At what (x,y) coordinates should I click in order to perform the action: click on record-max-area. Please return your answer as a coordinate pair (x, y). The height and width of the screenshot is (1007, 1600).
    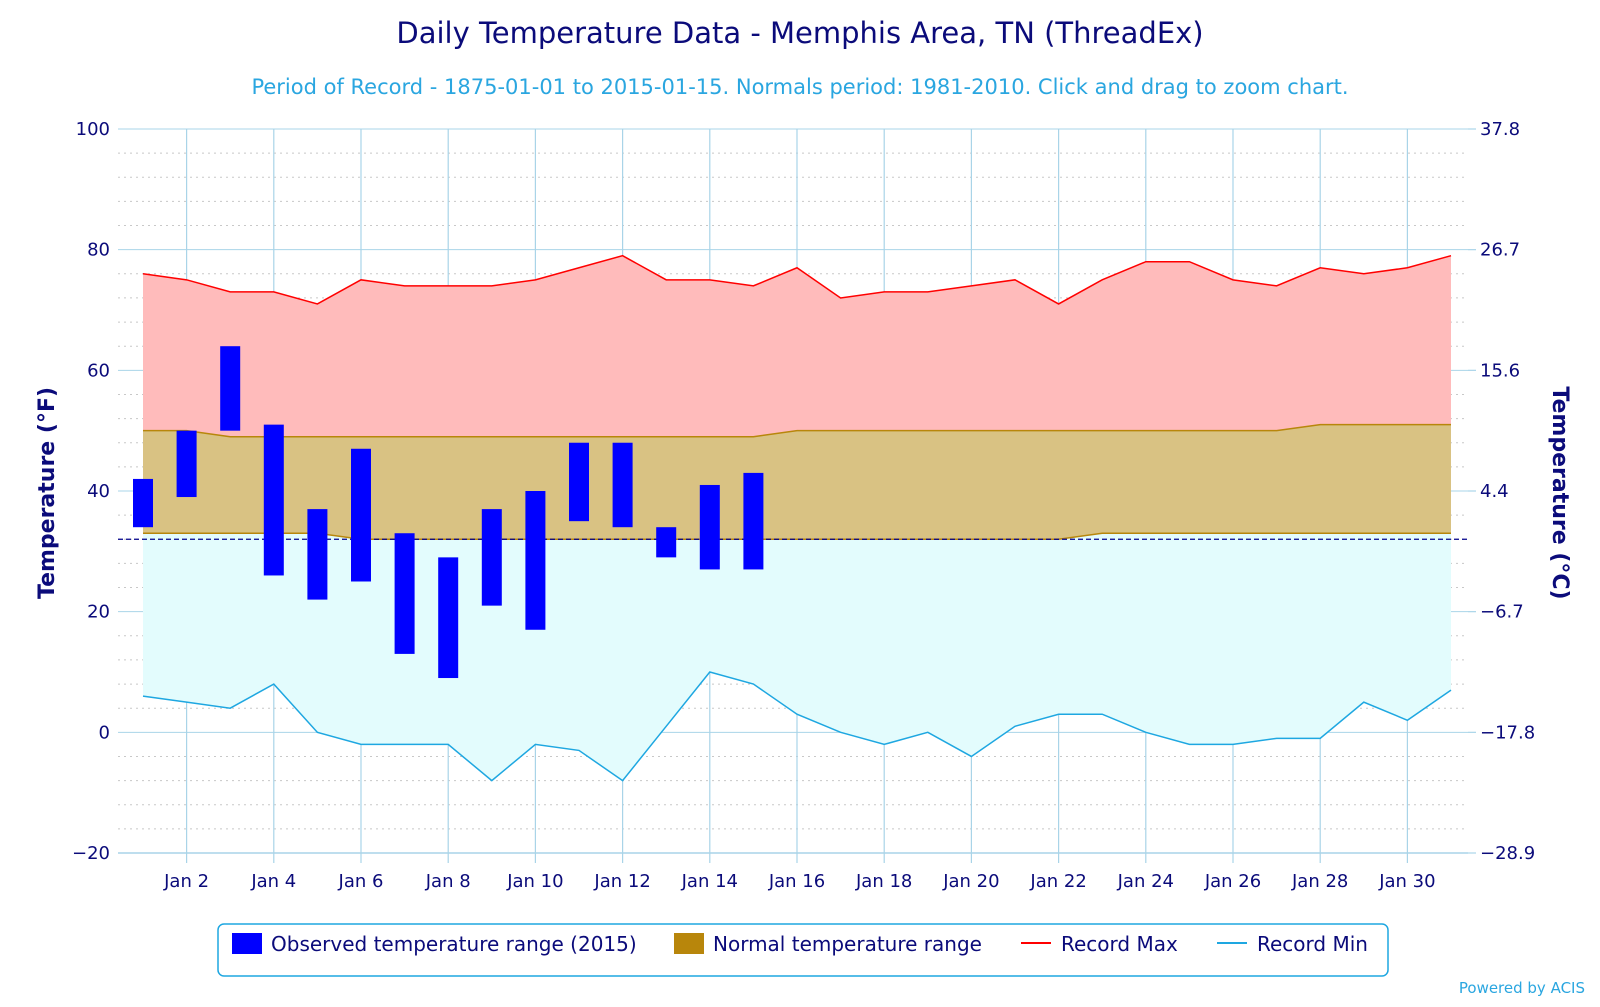
    Looking at the image, I should click on (797, 346).